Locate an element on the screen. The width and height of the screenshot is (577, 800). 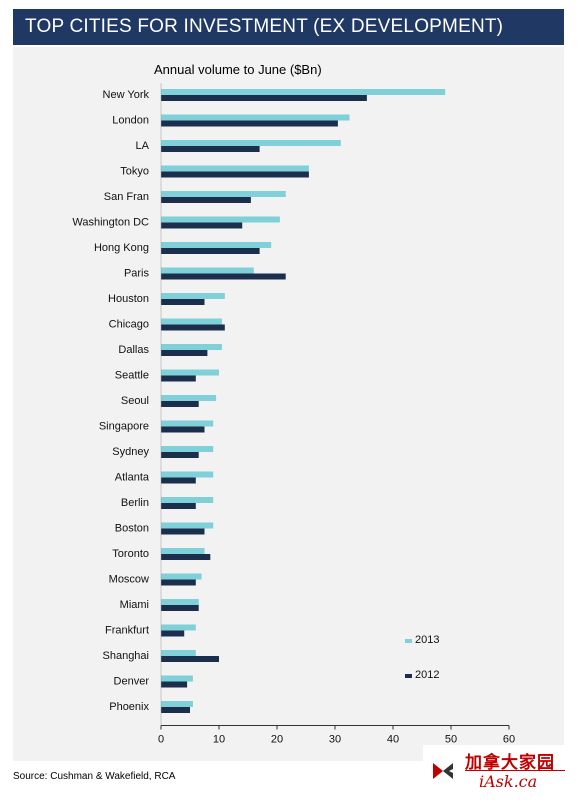
category-label: Hong Kong is located at coordinates (121, 248).